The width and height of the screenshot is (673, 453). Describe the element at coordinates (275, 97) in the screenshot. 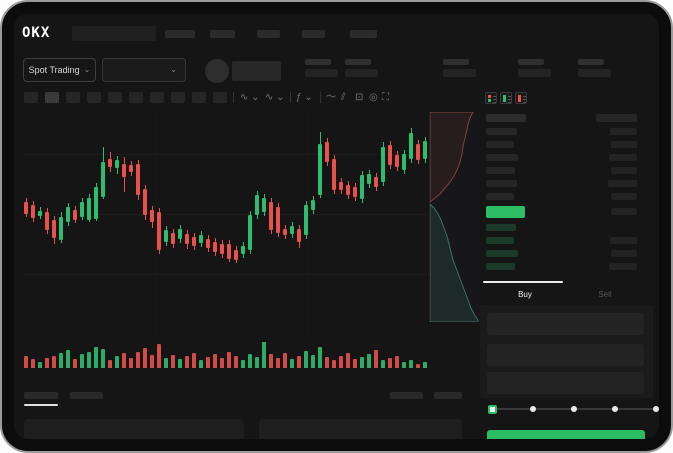

I see `candle-type-icon: ∿ ⌄` at that location.